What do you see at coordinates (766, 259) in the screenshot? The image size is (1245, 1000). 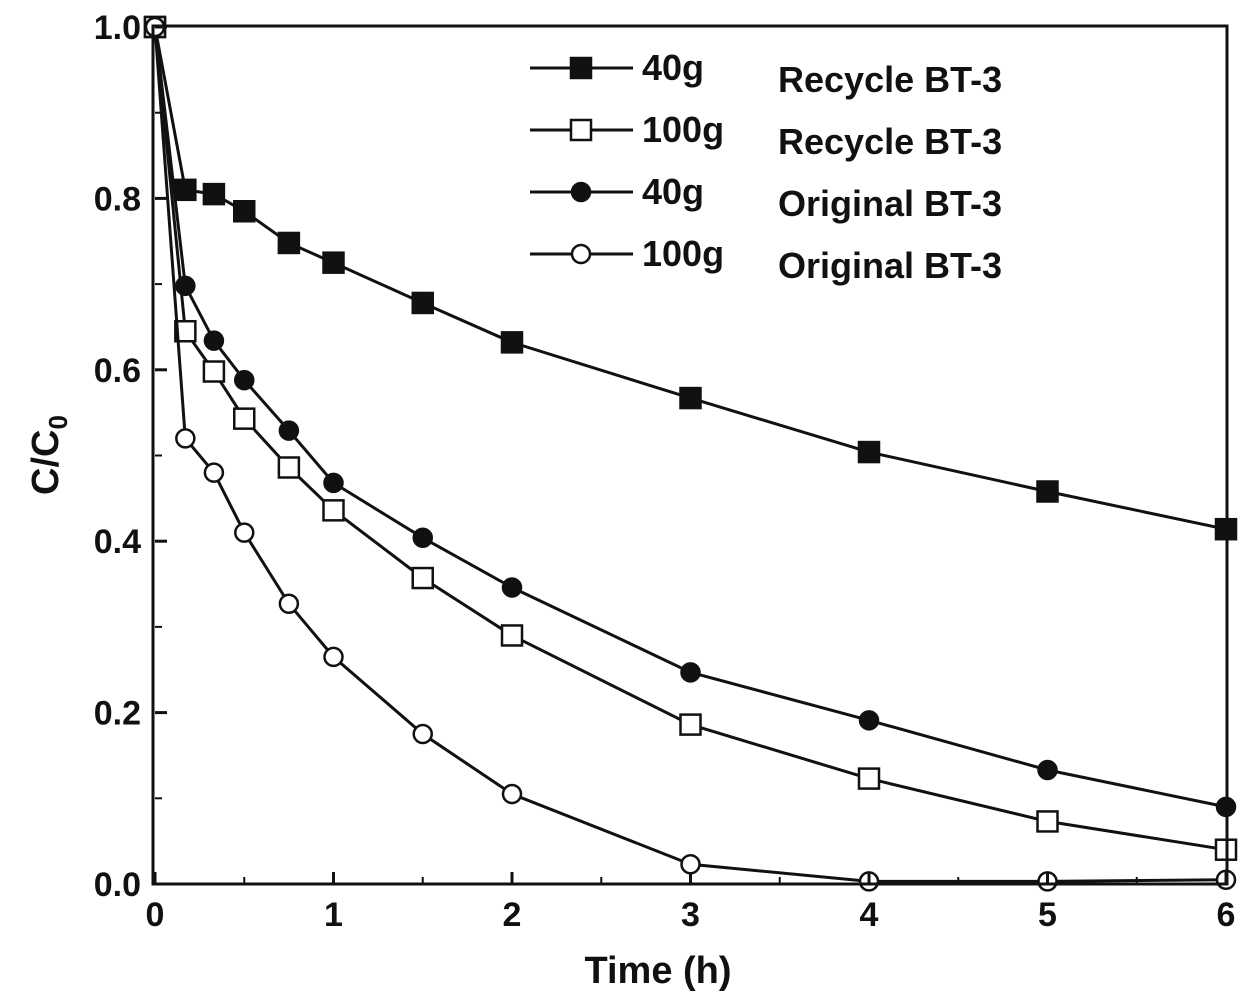 I see `legend-item: 100g Original BT-3` at bounding box center [766, 259].